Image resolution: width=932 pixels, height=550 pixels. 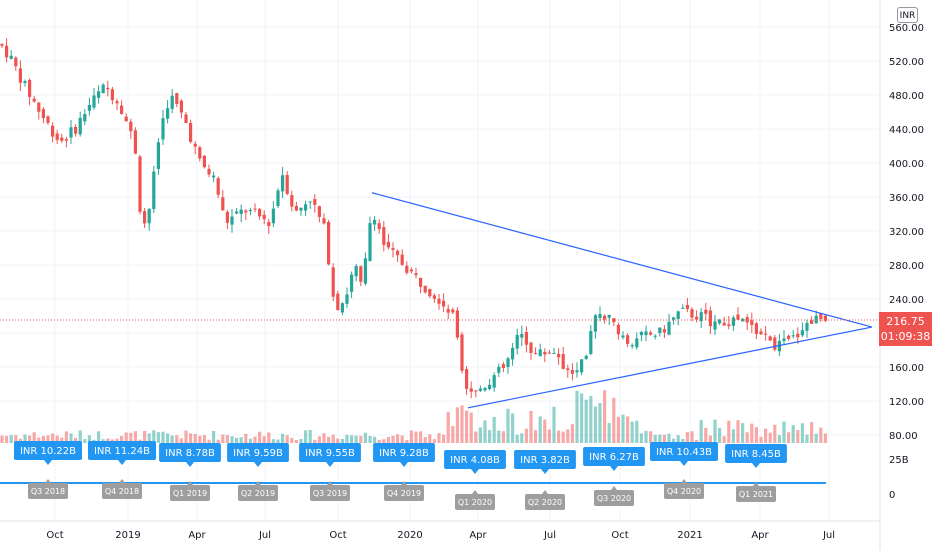 I want to click on revenue-marker: INR 8.45B Q1 2021, so click(x=756, y=473).